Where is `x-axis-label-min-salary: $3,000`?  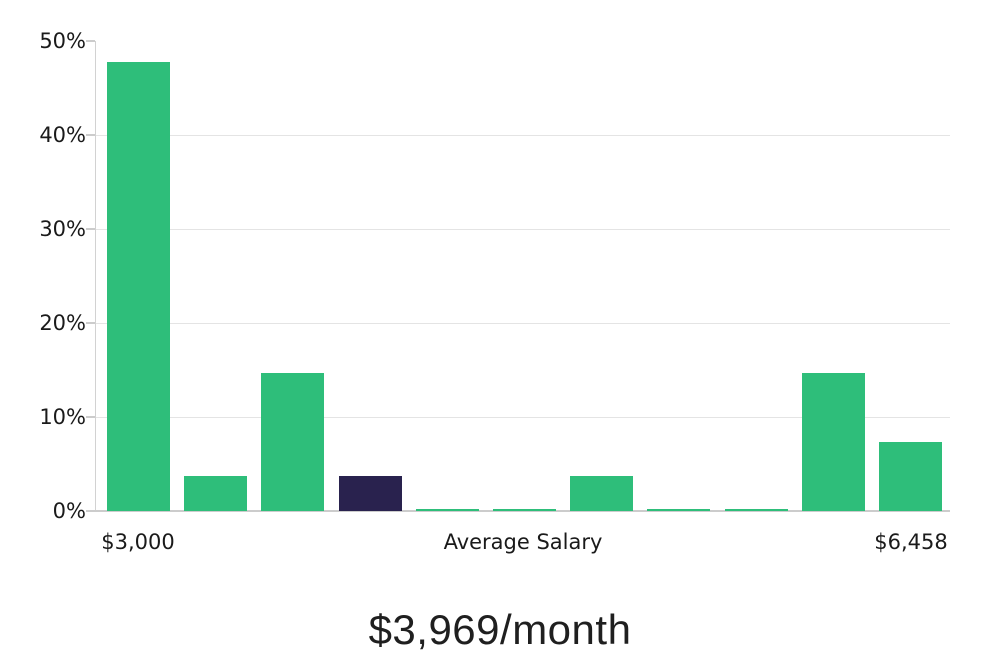
x-axis-label-min-salary: $3,000 is located at coordinates (138, 542).